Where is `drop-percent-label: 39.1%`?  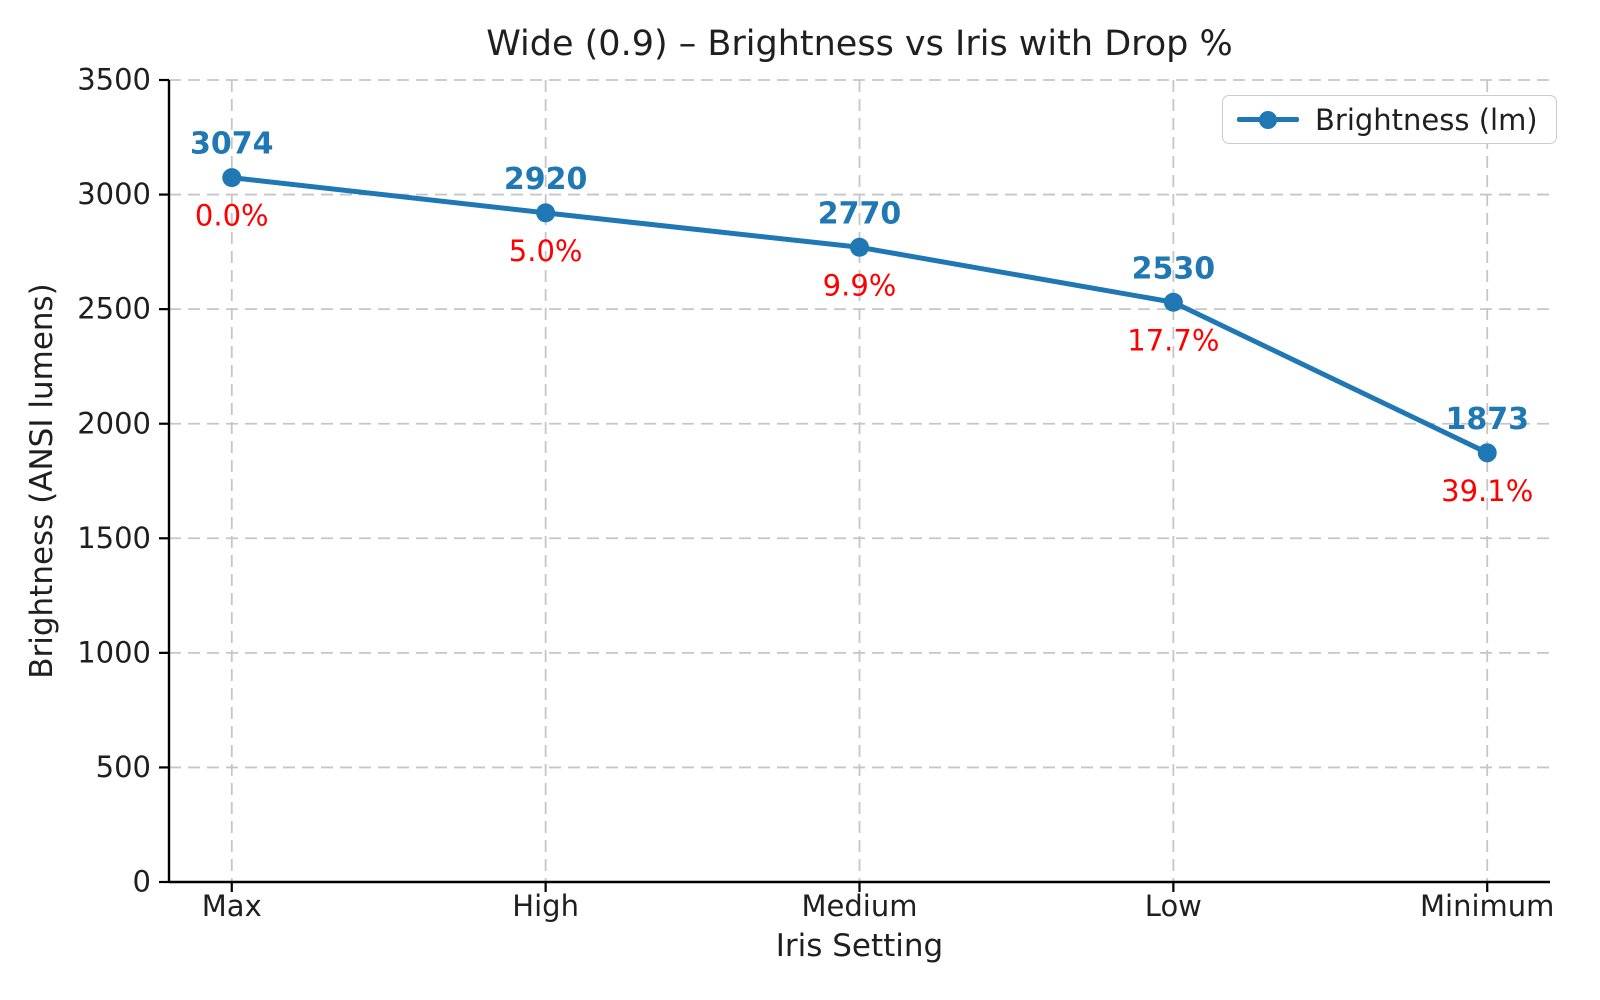 drop-percent-label: 39.1% is located at coordinates (1487, 491).